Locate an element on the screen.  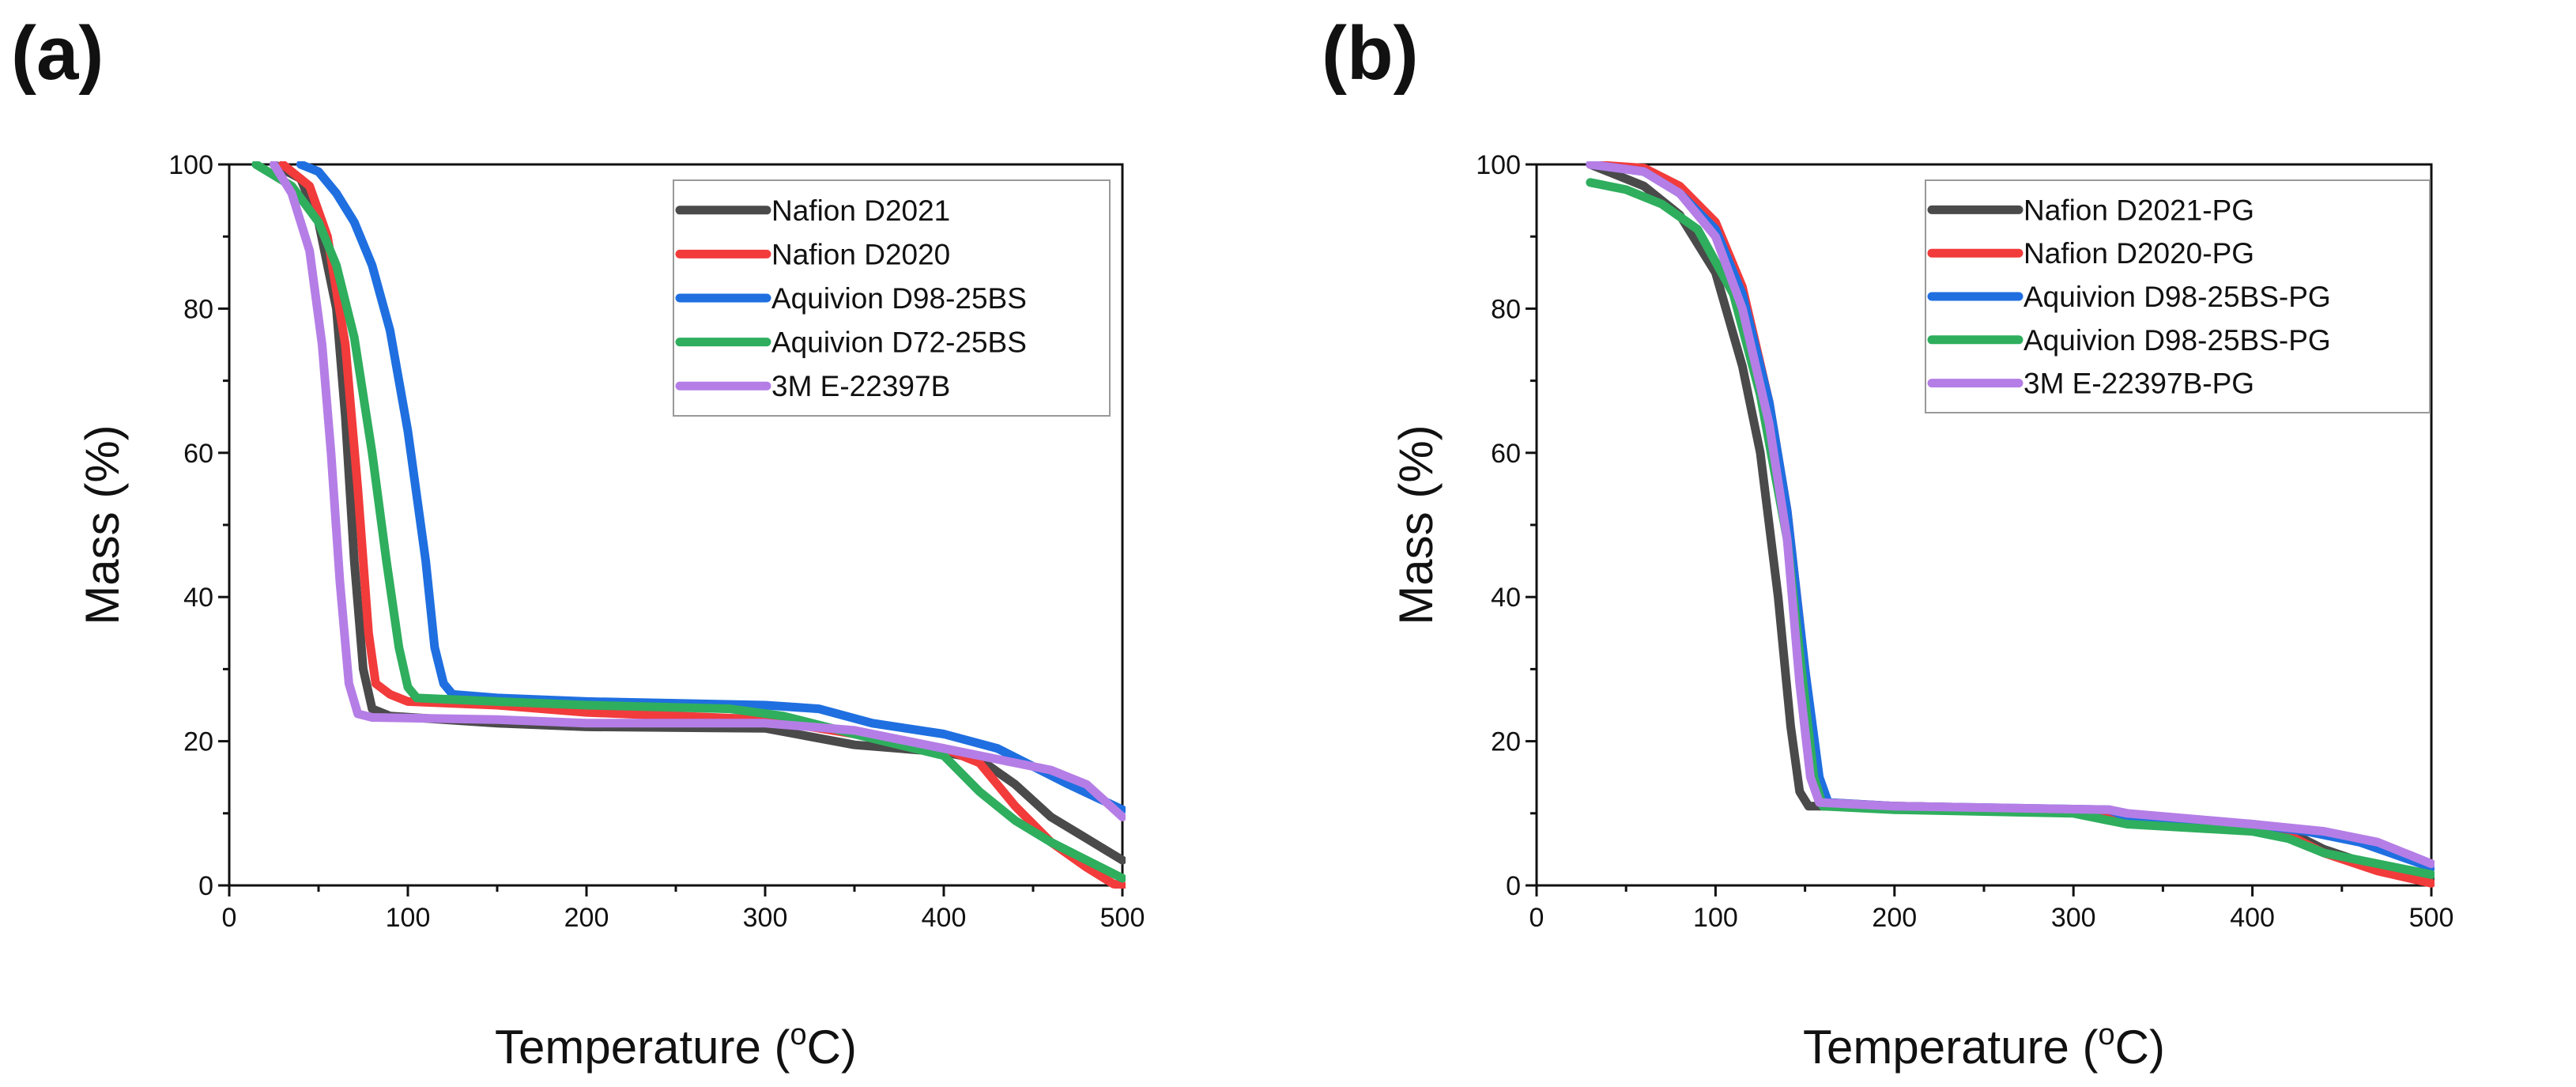
legend-label: Aquivion D98-25BS is located at coordinates (899, 298).